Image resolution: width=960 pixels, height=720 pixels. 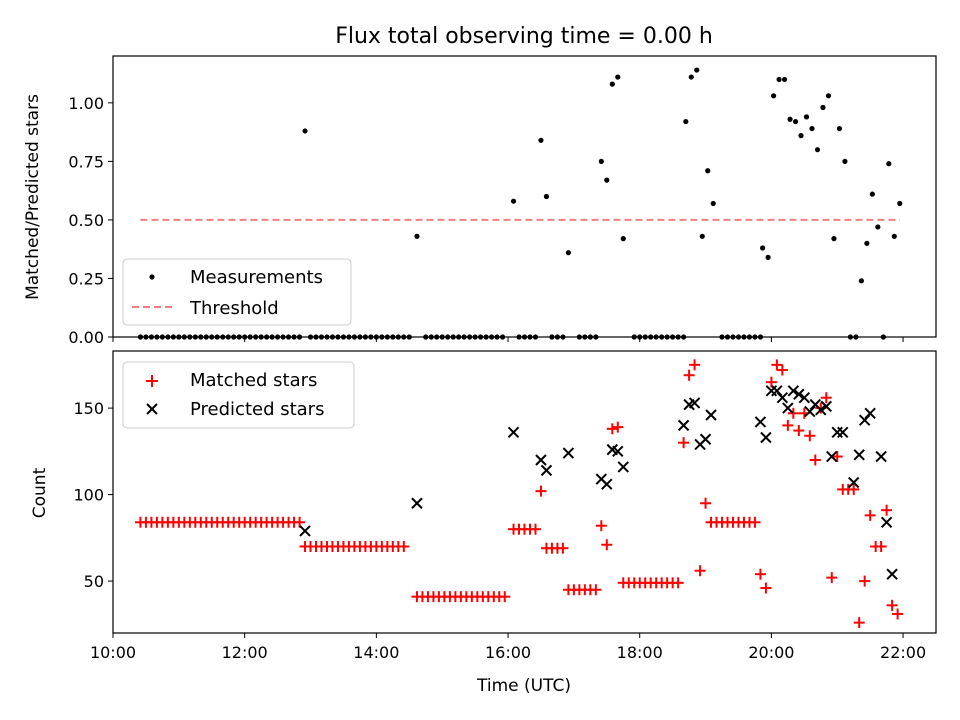 What do you see at coordinates (771, 652) in the screenshot?
I see `bottom-x-tick-label: 20:00` at bounding box center [771, 652].